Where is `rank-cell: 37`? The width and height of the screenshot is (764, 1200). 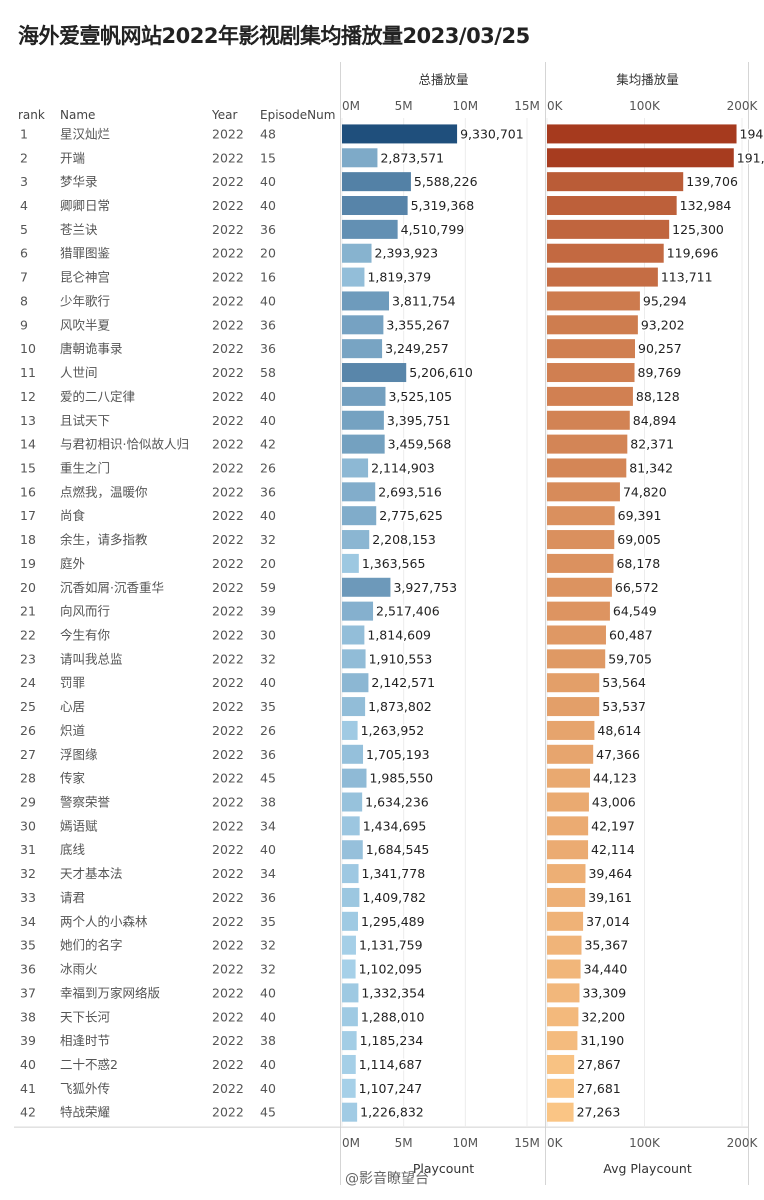 rank-cell: 37 is located at coordinates (28, 992).